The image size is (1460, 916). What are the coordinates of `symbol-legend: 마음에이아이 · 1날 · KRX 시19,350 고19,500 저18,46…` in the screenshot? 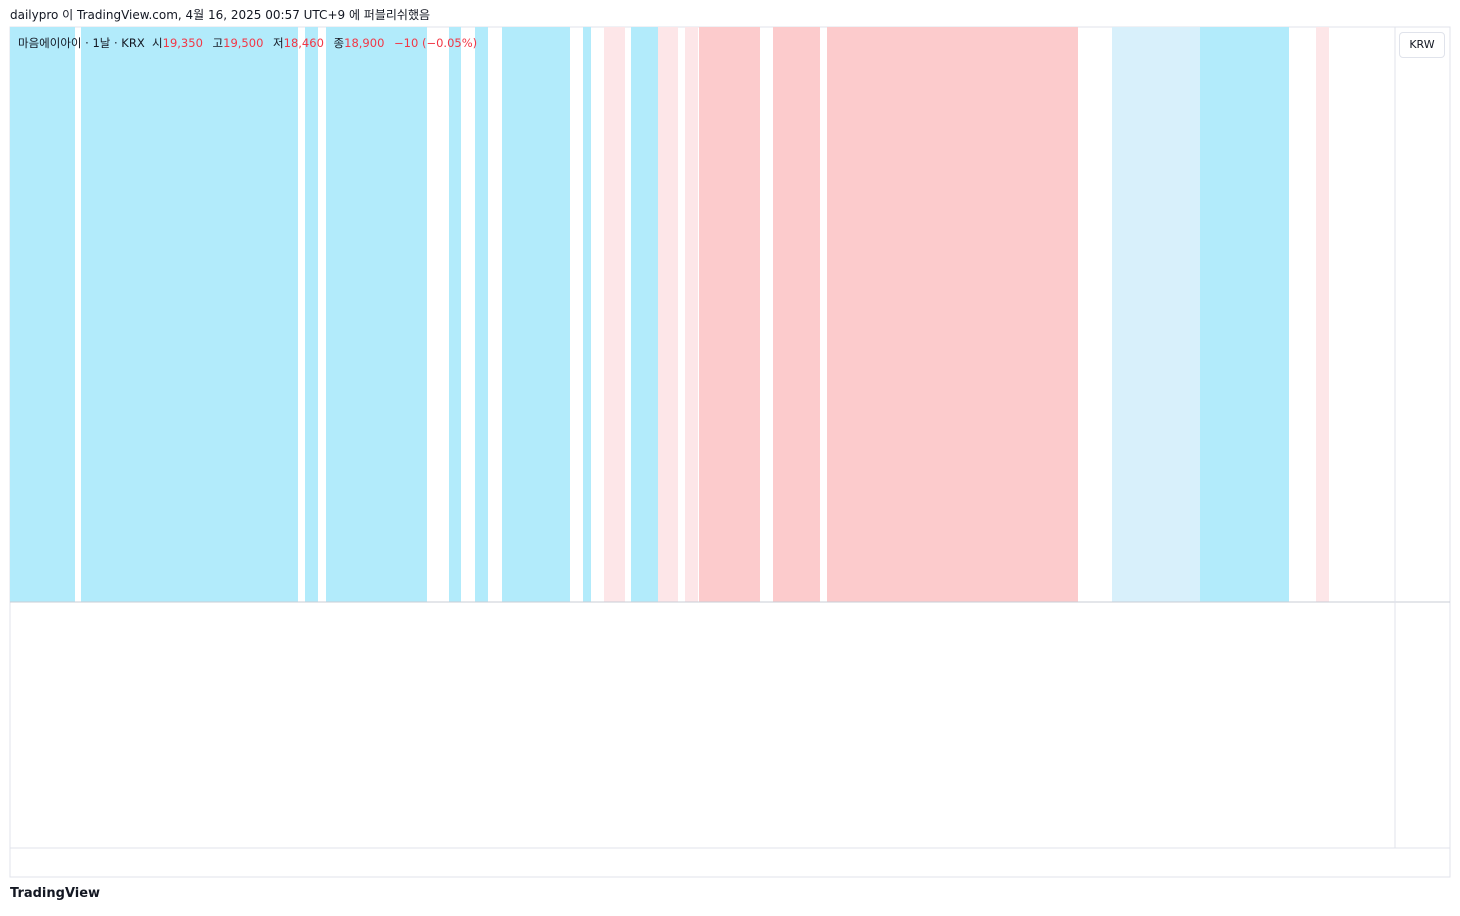 It's located at (250, 43).